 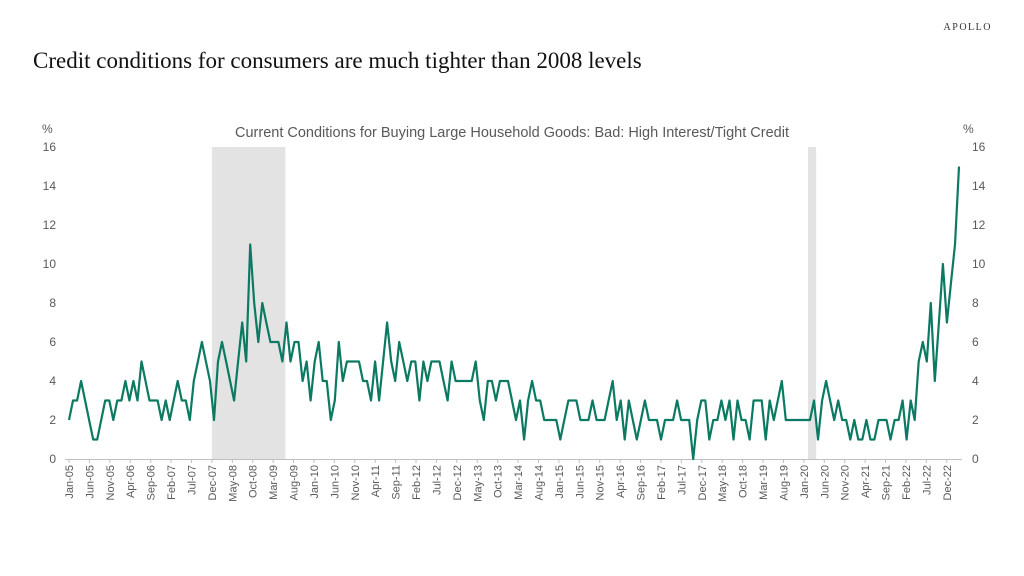 I want to click on x-tick-label: Apr-16, so click(x=621, y=481).